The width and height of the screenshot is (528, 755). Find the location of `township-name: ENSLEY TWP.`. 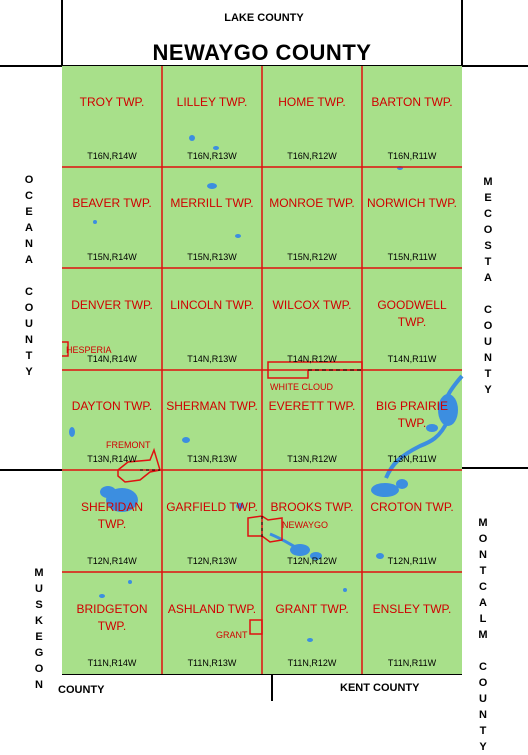

township-name: ENSLEY TWP. is located at coordinates (412, 608).